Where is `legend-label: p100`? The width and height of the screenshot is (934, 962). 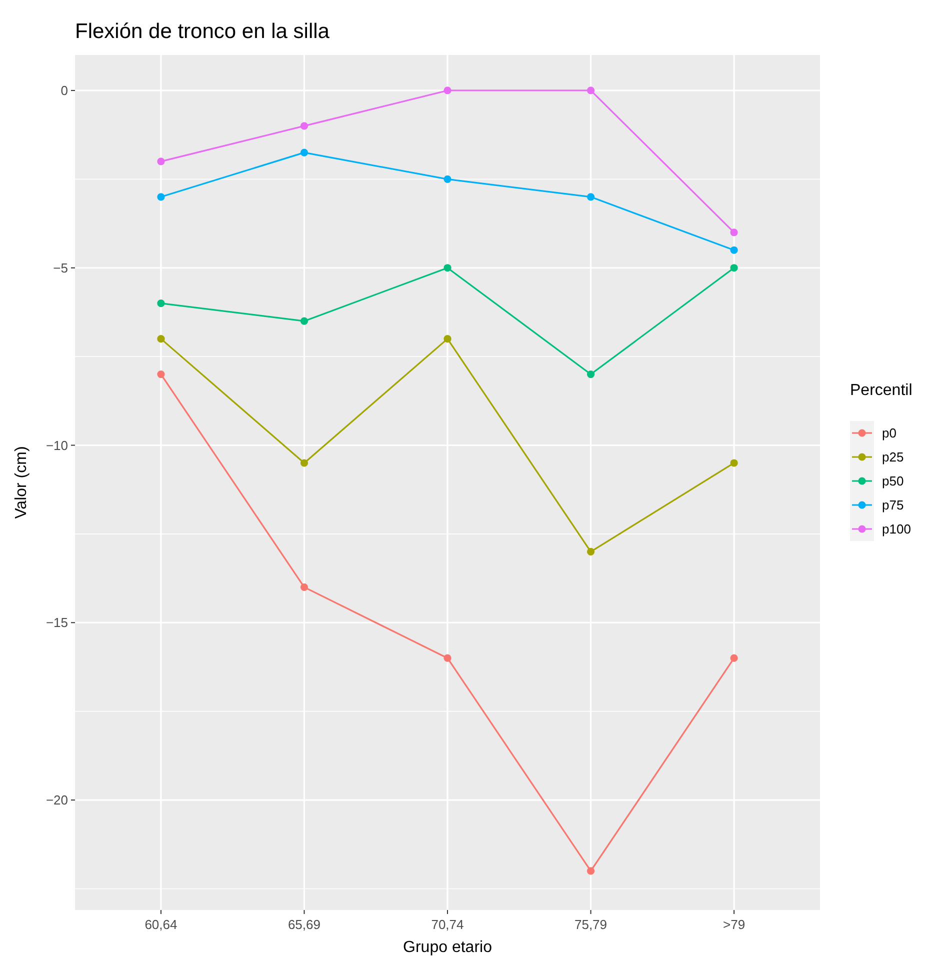 legend-label: p100 is located at coordinates (896, 529).